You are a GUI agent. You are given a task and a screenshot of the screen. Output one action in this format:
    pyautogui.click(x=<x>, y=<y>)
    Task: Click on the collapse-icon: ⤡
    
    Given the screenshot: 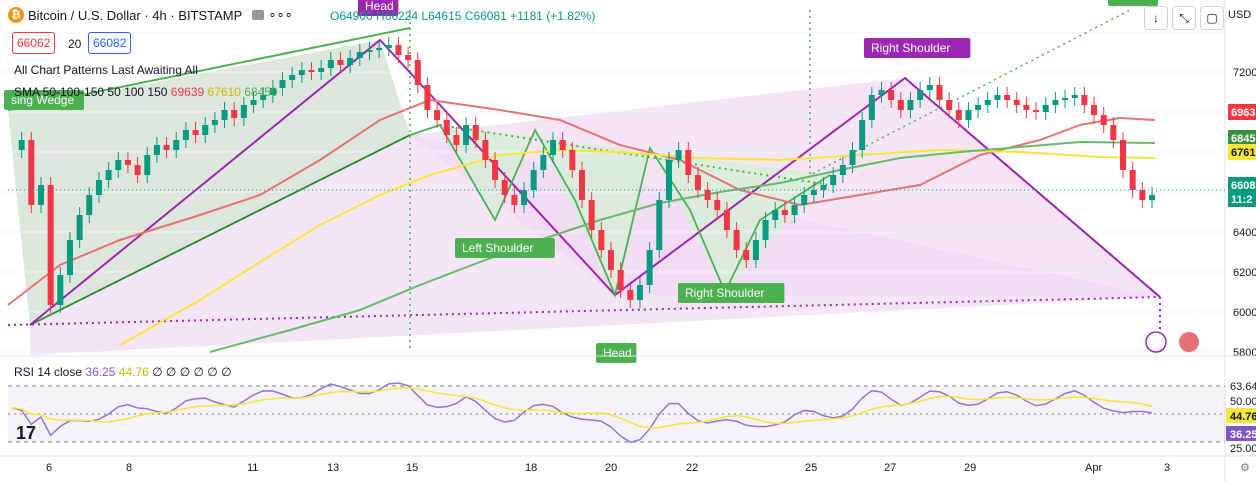 What is the action you would take?
    pyautogui.click(x=1184, y=18)
    